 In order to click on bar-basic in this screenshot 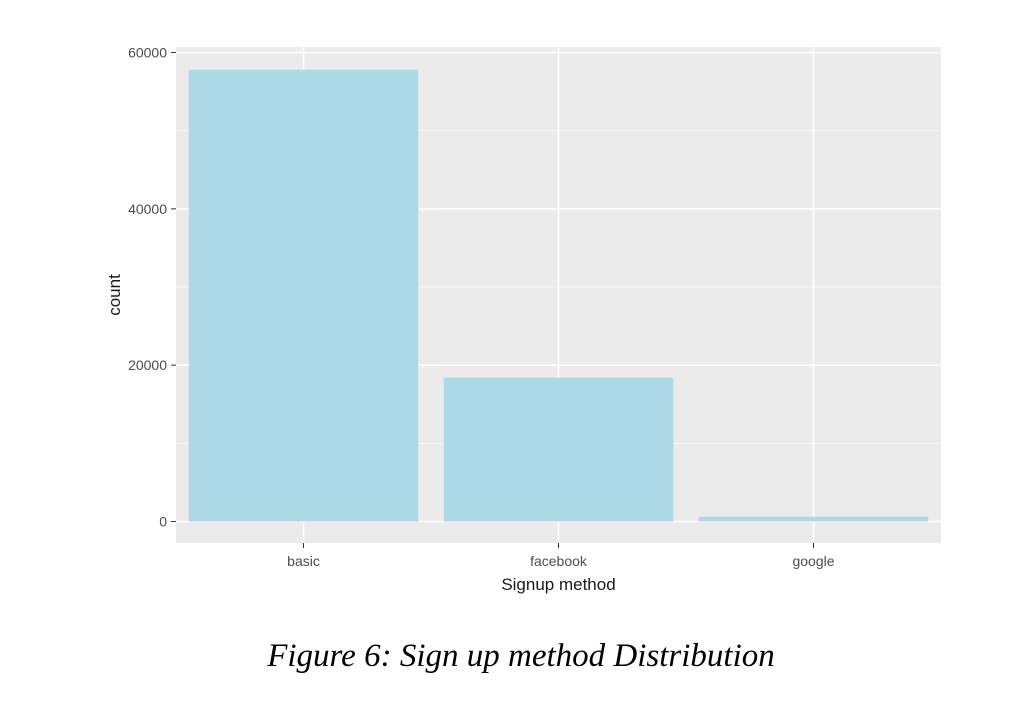, I will do `click(303, 295)`.